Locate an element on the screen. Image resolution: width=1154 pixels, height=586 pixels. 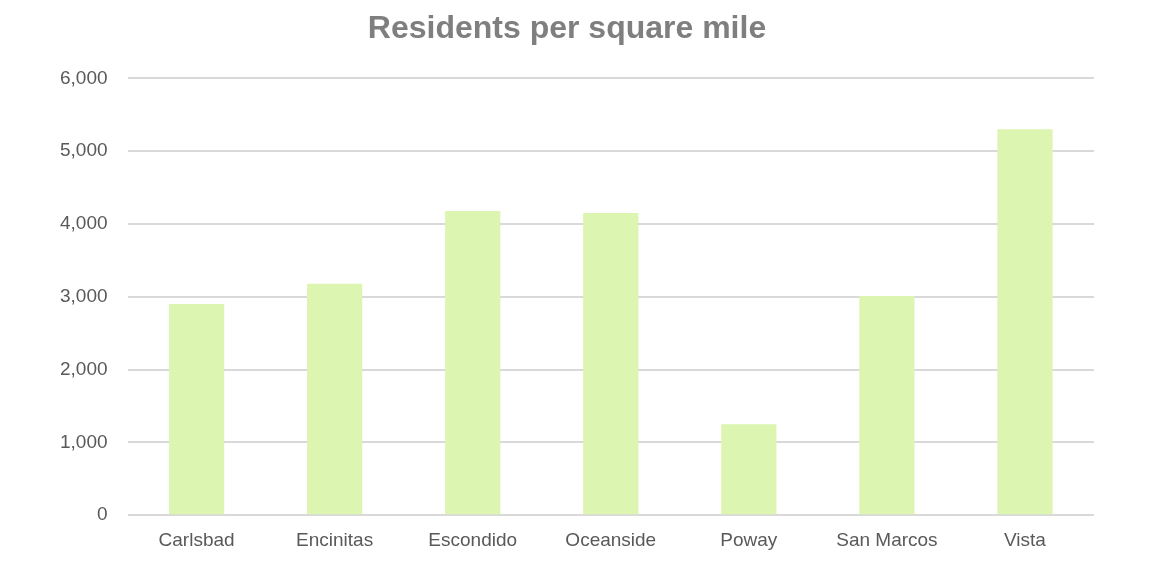
x-tick-label: Encinitas is located at coordinates (335, 539).